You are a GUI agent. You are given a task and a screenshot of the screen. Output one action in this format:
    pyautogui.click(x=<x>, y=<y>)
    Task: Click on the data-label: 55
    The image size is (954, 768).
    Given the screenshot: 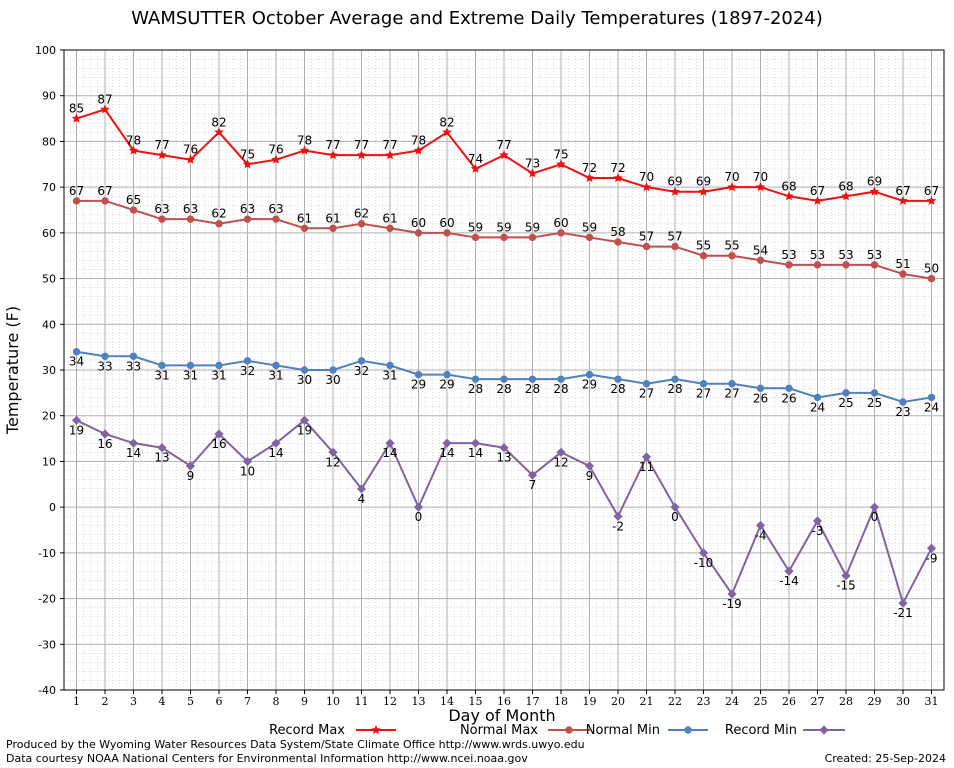 What is the action you would take?
    pyautogui.click(x=703, y=246)
    